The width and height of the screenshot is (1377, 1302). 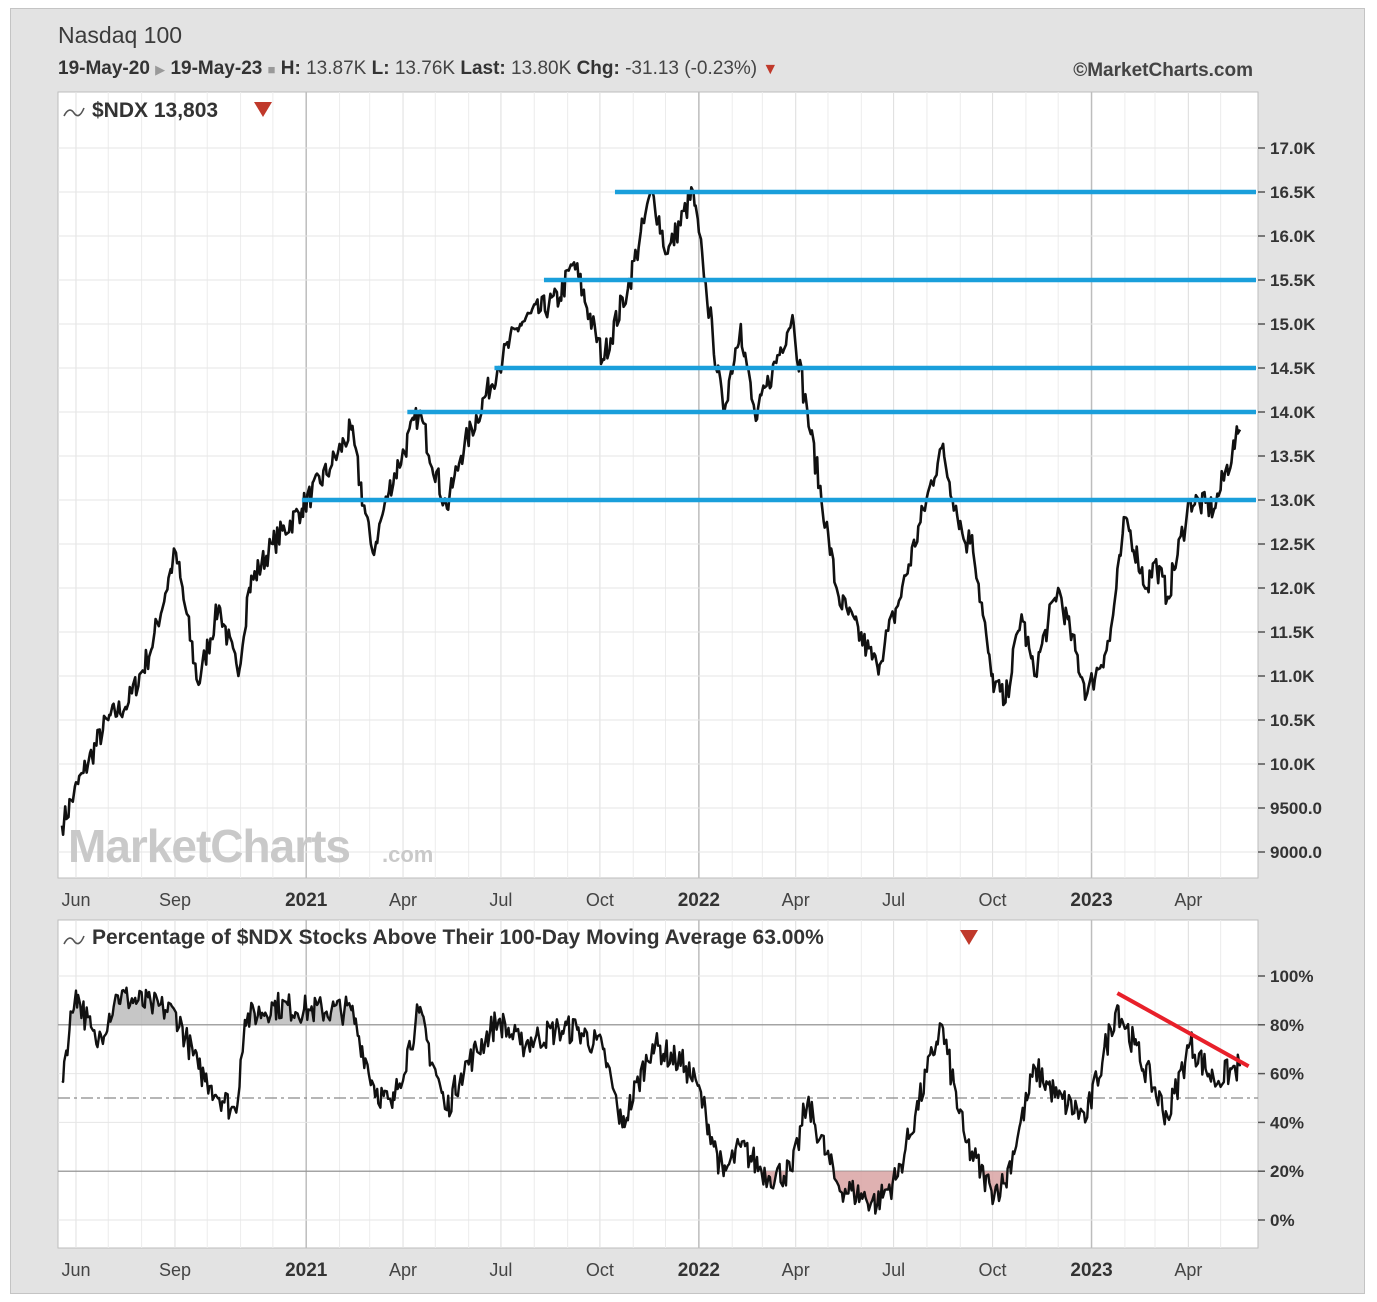 I want to click on price-y-tick-label: 16.5K, so click(x=1293, y=192).